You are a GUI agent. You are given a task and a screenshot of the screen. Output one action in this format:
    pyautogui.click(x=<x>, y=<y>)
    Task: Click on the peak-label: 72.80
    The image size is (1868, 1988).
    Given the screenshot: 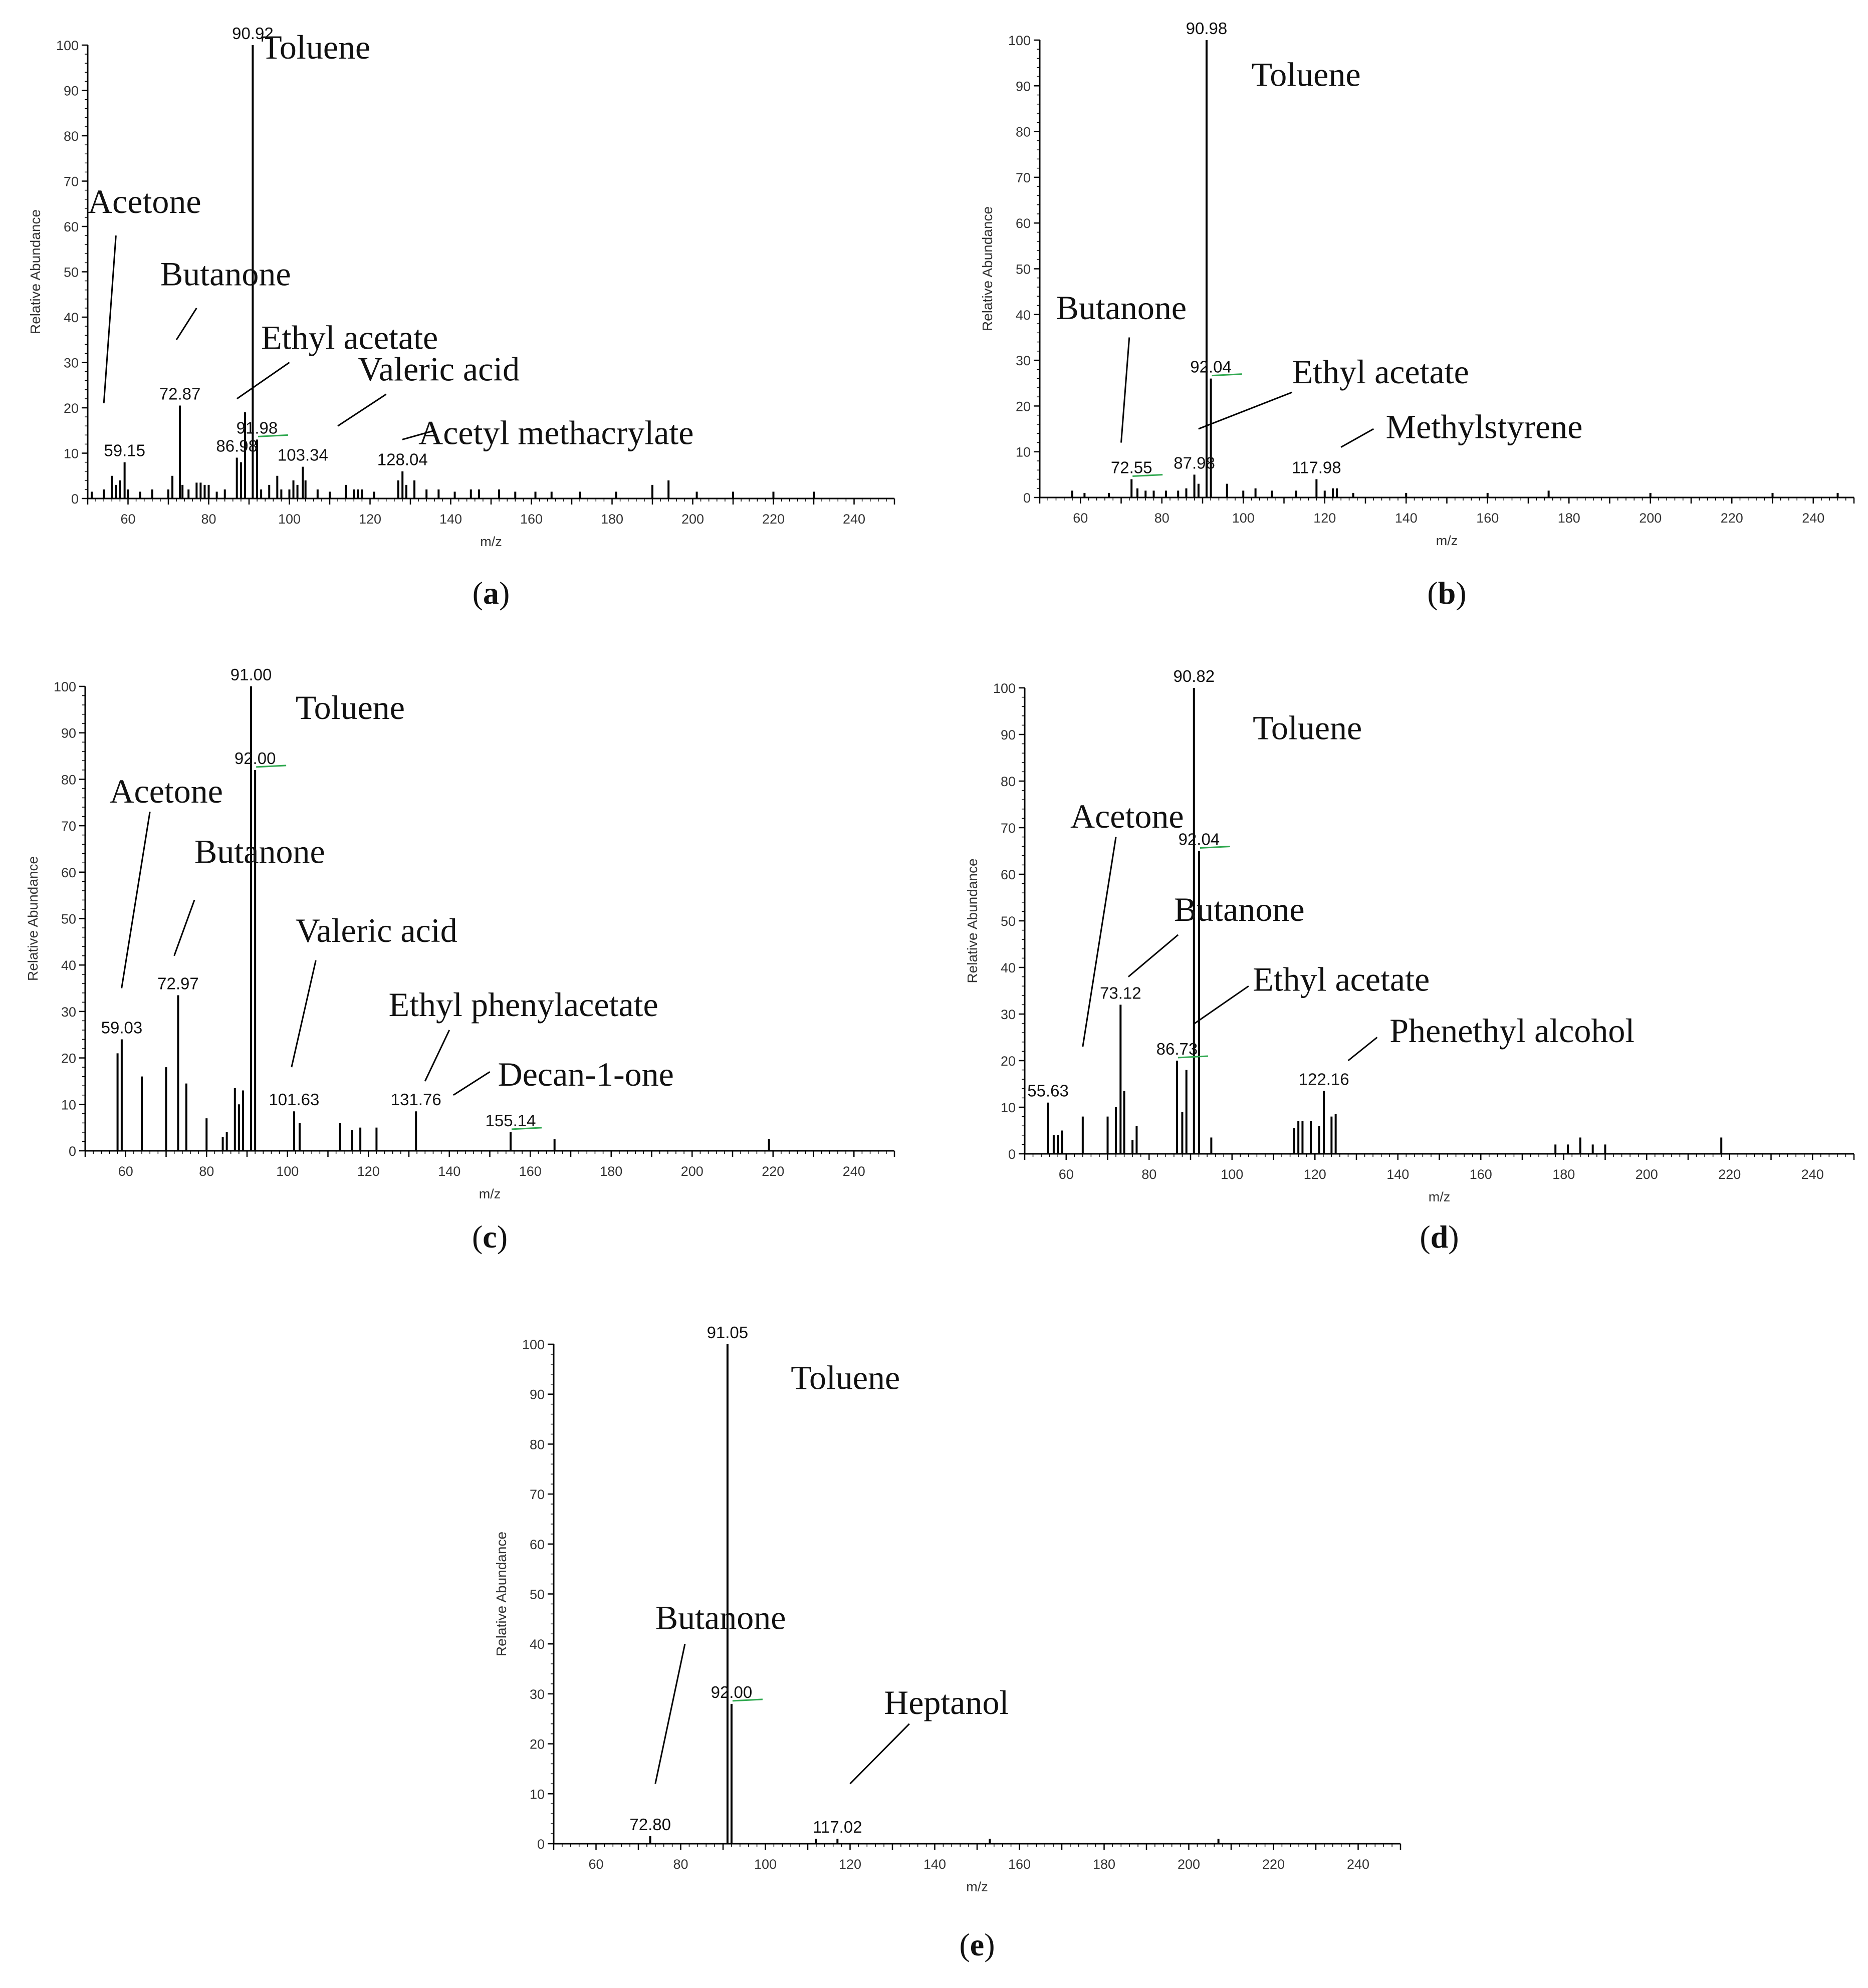 What is the action you would take?
    pyautogui.click(x=650, y=1824)
    